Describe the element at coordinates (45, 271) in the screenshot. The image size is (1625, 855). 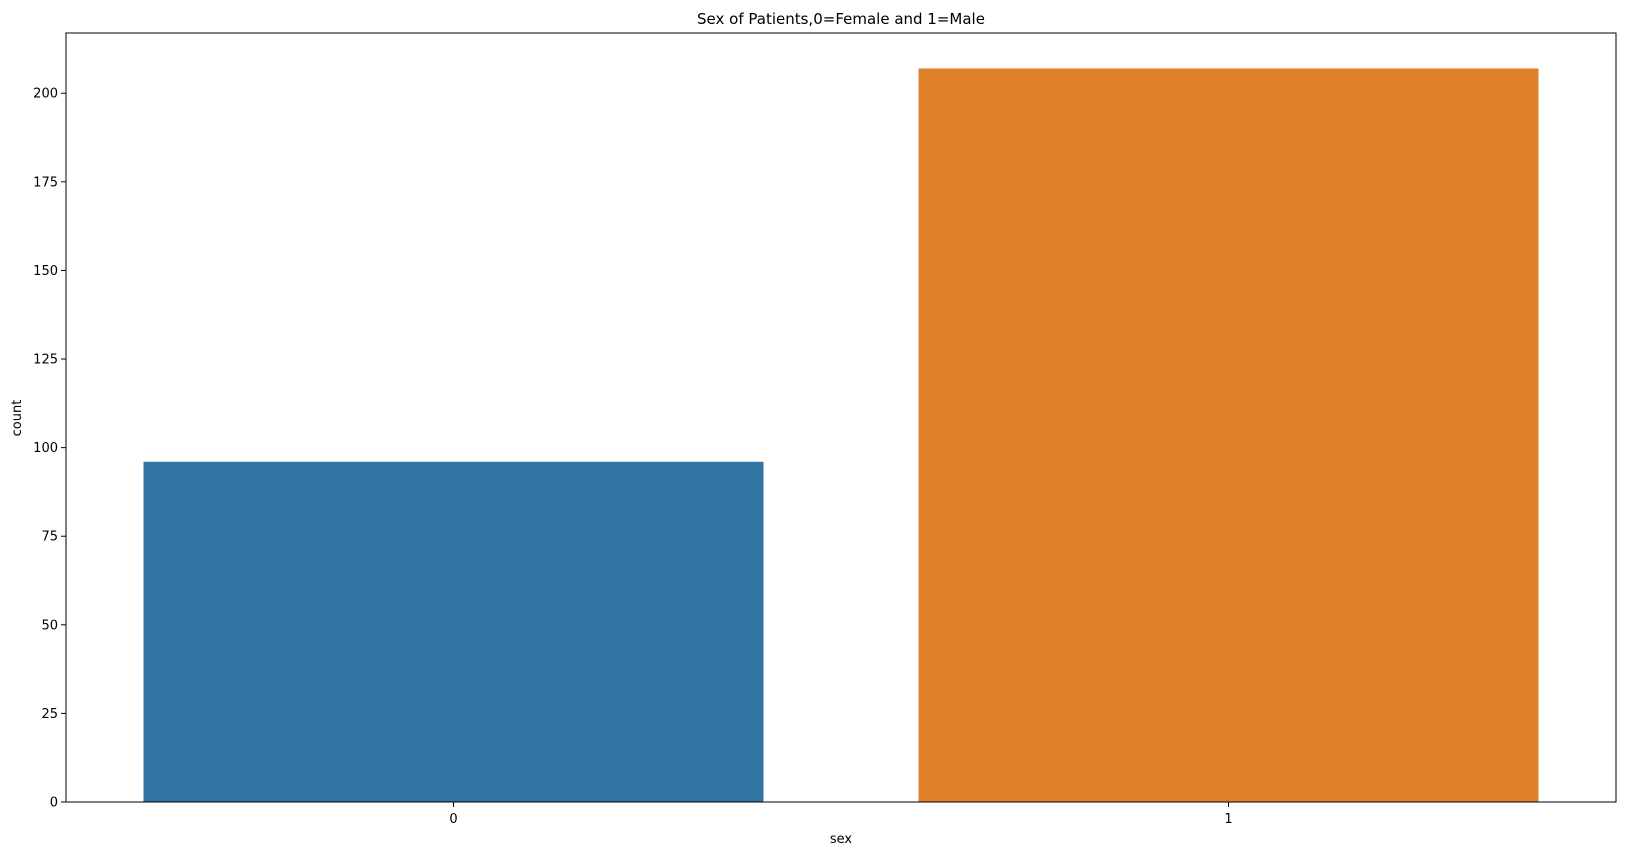
I see `y-tick-label-150: 150` at that location.